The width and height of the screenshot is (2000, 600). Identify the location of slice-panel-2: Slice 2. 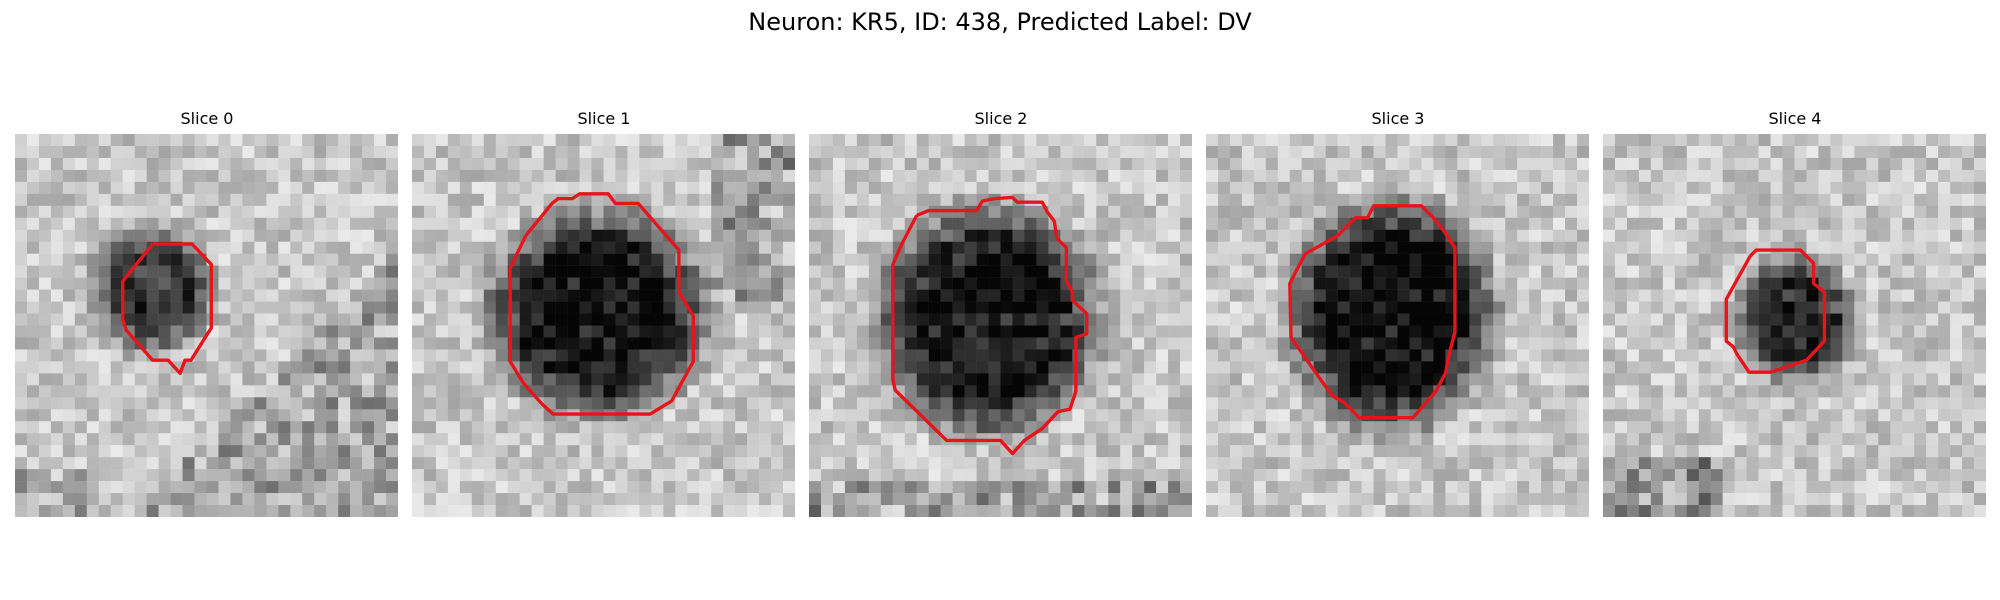
(1001, 119).